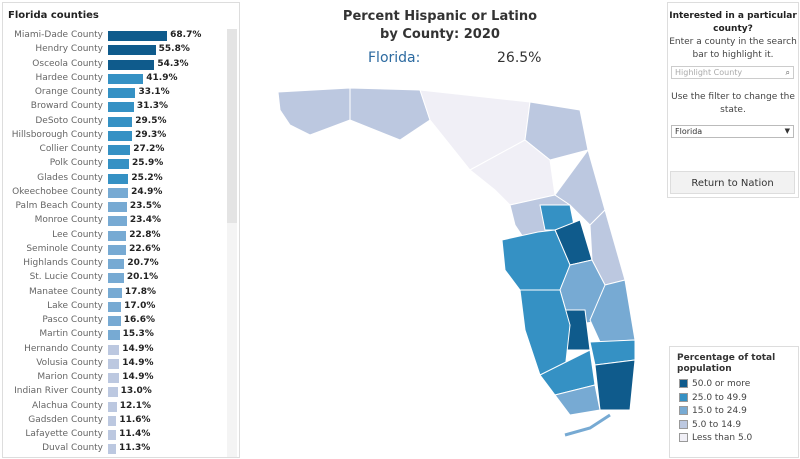  I want to click on return-to-nation-button: Return to Nation, so click(732, 182).